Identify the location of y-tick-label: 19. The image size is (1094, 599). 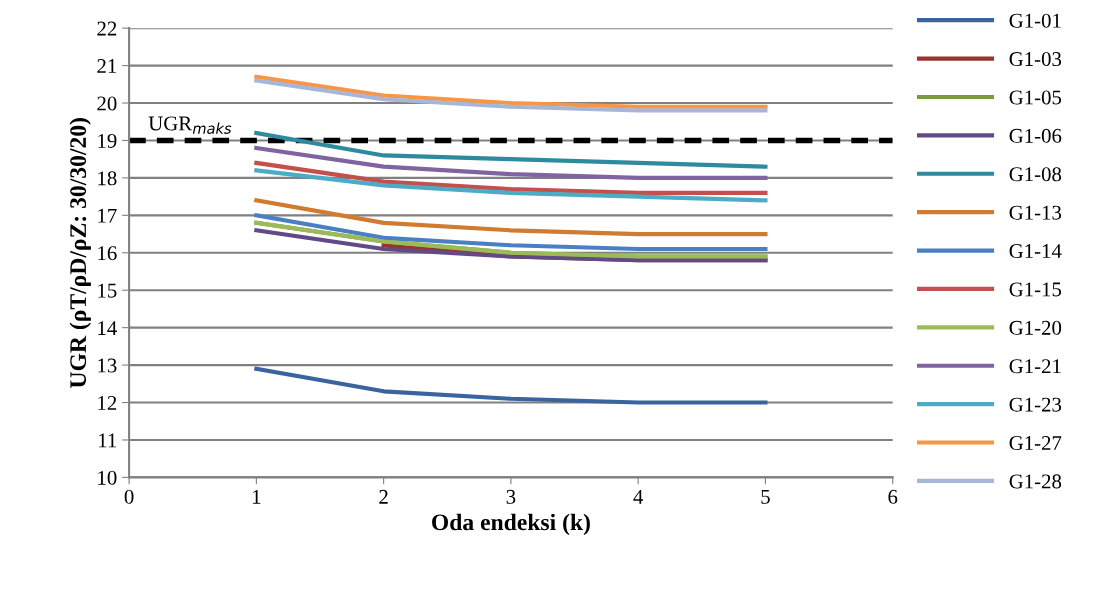
(107, 140).